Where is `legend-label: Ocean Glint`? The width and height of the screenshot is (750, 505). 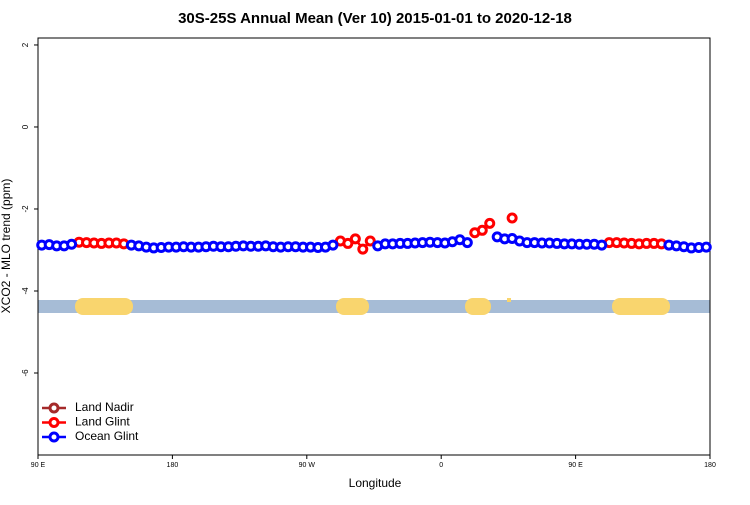 legend-label: Ocean Glint is located at coordinates (107, 436).